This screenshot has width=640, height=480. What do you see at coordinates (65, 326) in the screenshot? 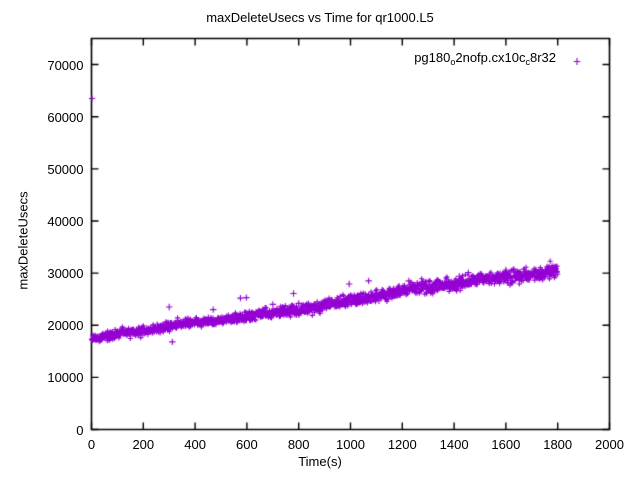
I see `y-tick-label-20000: 20000` at bounding box center [65, 326].